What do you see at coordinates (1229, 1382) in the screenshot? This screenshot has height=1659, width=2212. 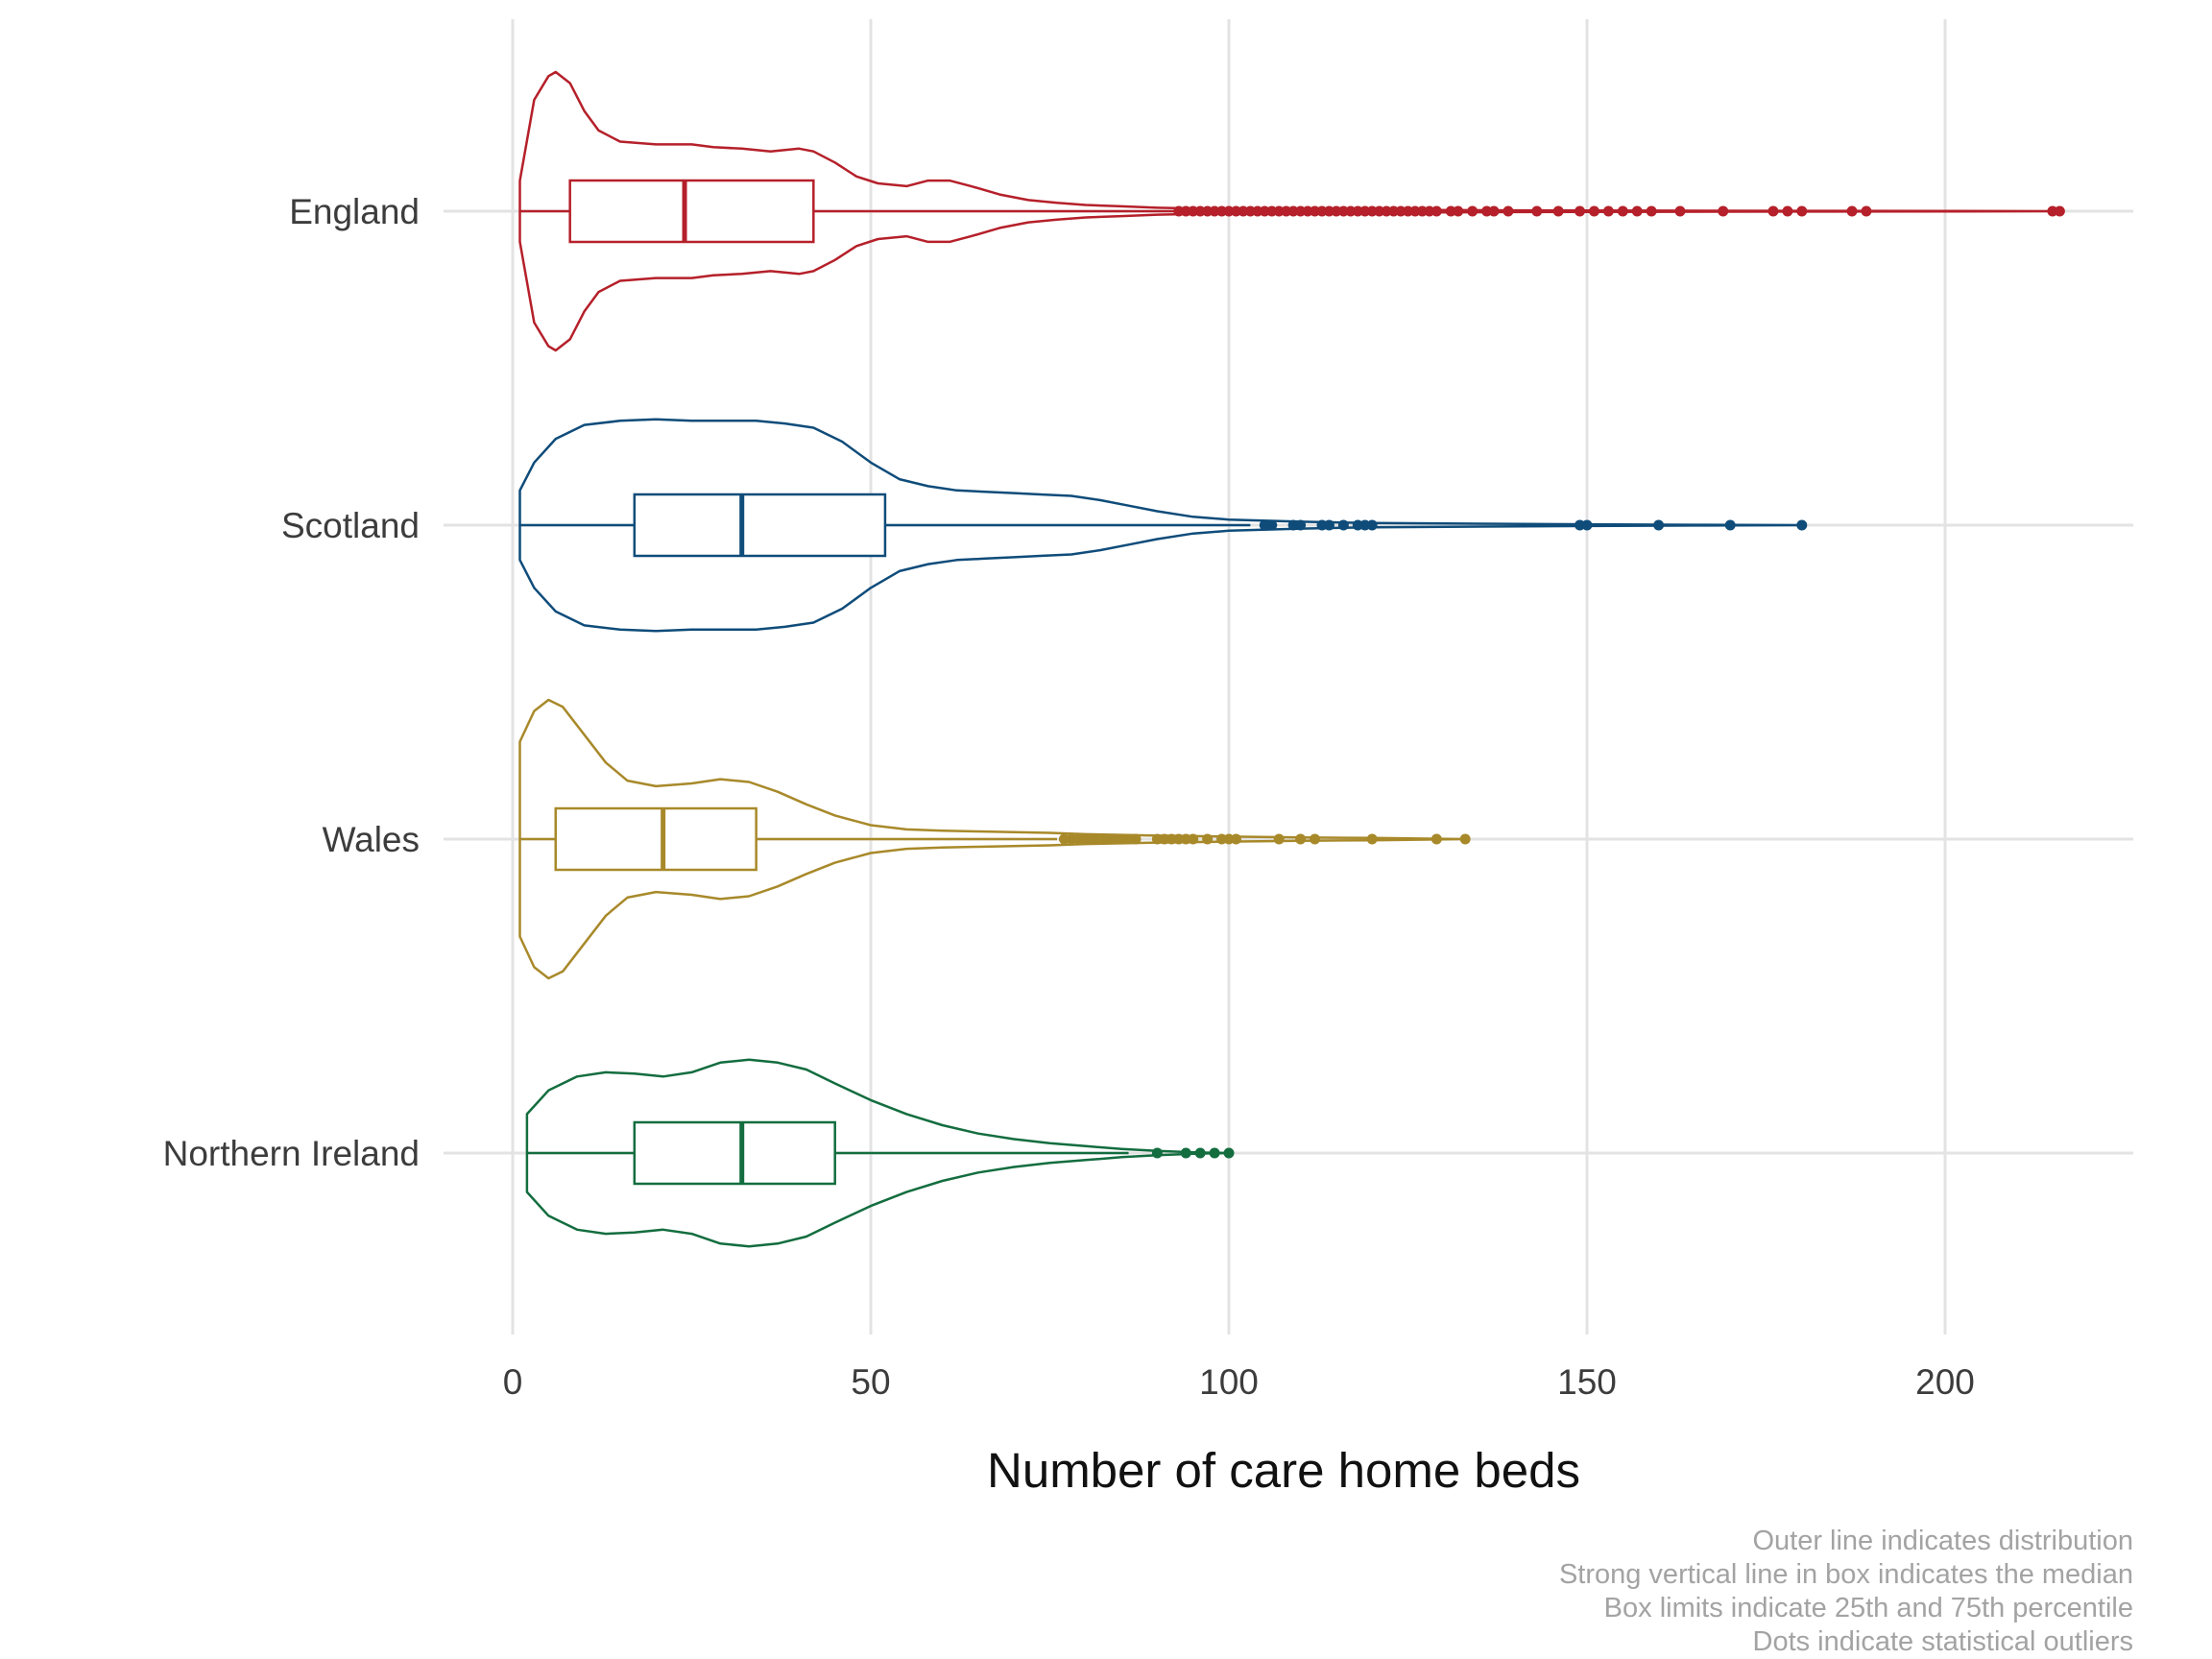 I see `x-tick-label: 100` at bounding box center [1229, 1382].